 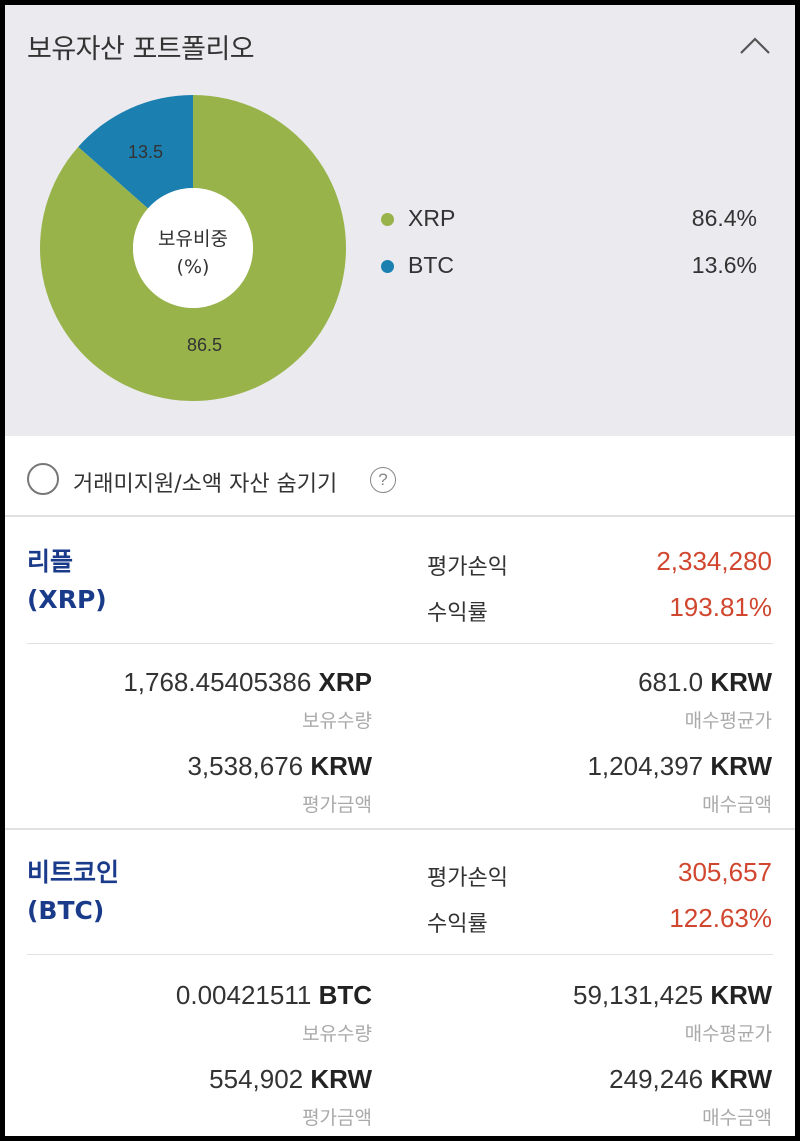 What do you see at coordinates (193, 239) in the screenshot?
I see `center-label-title: 보유비중` at bounding box center [193, 239].